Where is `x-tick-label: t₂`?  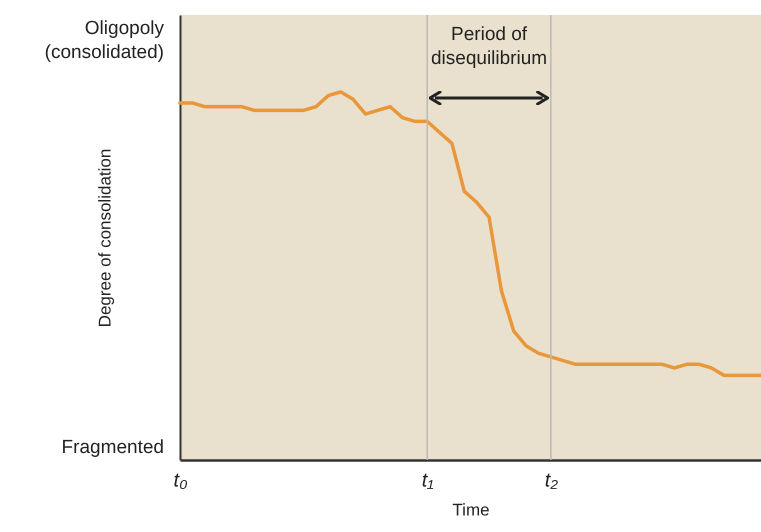
x-tick-label: t₂ is located at coordinates (551, 481).